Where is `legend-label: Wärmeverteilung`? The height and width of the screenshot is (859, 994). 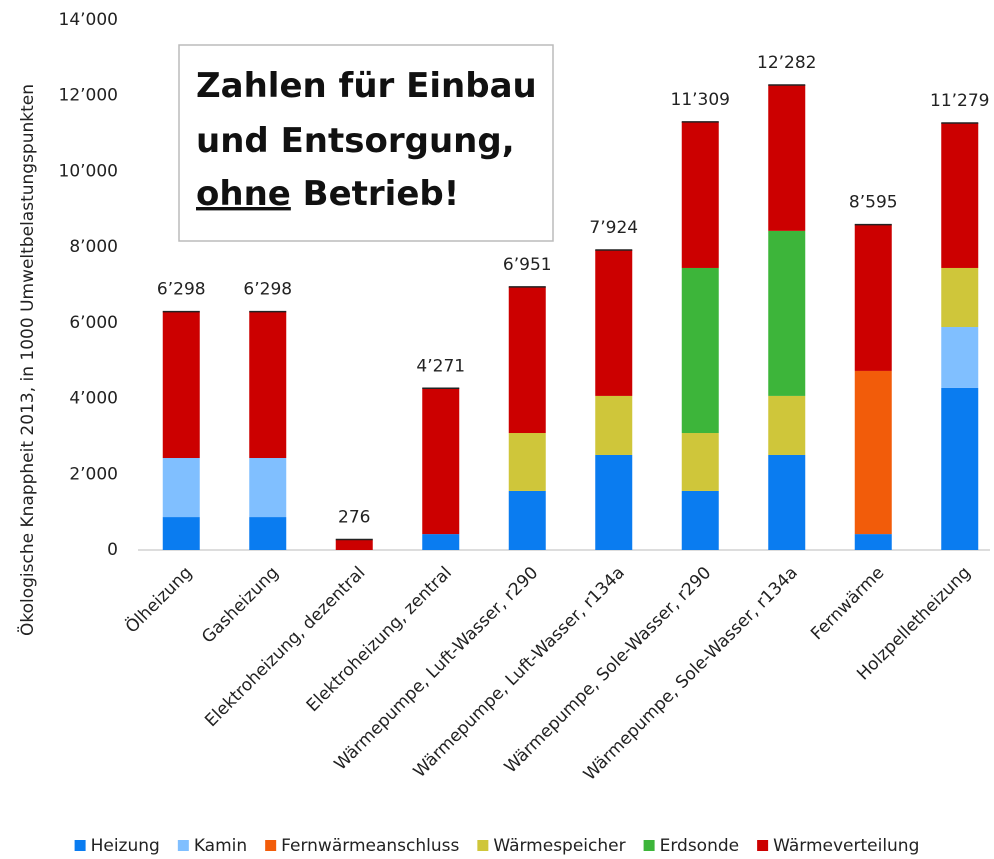 legend-label: Wärmeverteilung is located at coordinates (846, 846).